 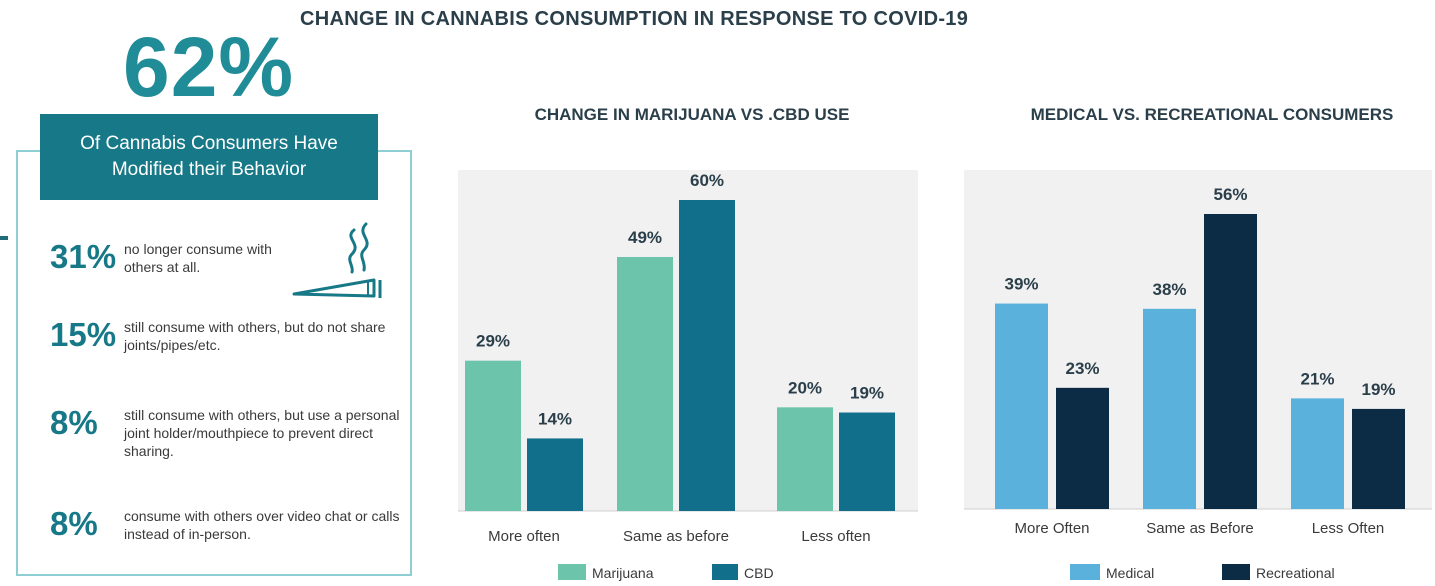 I want to click on stat-percent: 31%, so click(x=83, y=256).